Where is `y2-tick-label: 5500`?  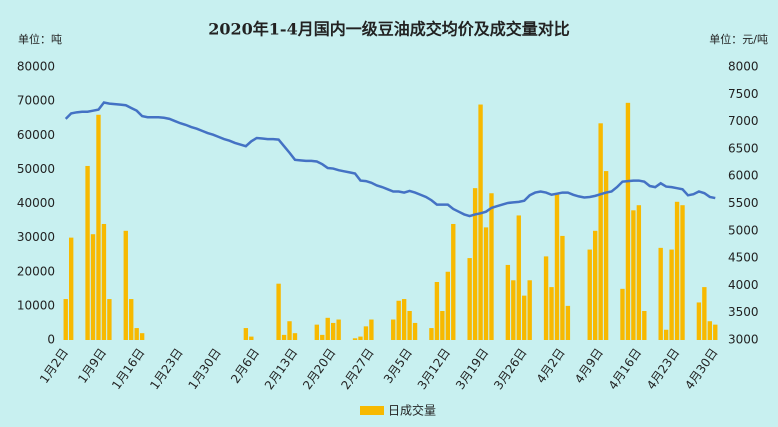
y2-tick-label: 5500 is located at coordinates (743, 203).